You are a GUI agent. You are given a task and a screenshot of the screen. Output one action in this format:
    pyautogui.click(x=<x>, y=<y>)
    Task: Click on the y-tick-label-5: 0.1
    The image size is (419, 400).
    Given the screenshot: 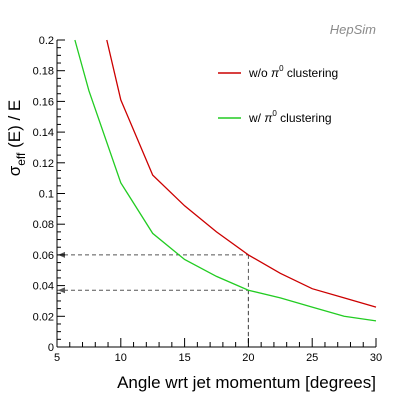 What is the action you would take?
    pyautogui.click(x=46, y=195)
    